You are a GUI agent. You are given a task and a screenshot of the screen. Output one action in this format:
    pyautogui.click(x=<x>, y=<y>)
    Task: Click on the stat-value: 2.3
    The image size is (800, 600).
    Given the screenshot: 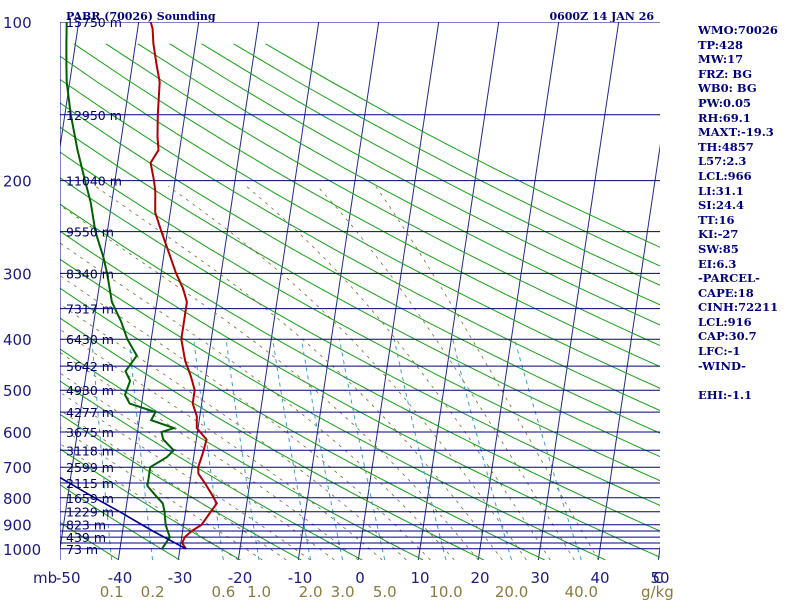 What is the action you would take?
    pyautogui.click(x=736, y=161)
    